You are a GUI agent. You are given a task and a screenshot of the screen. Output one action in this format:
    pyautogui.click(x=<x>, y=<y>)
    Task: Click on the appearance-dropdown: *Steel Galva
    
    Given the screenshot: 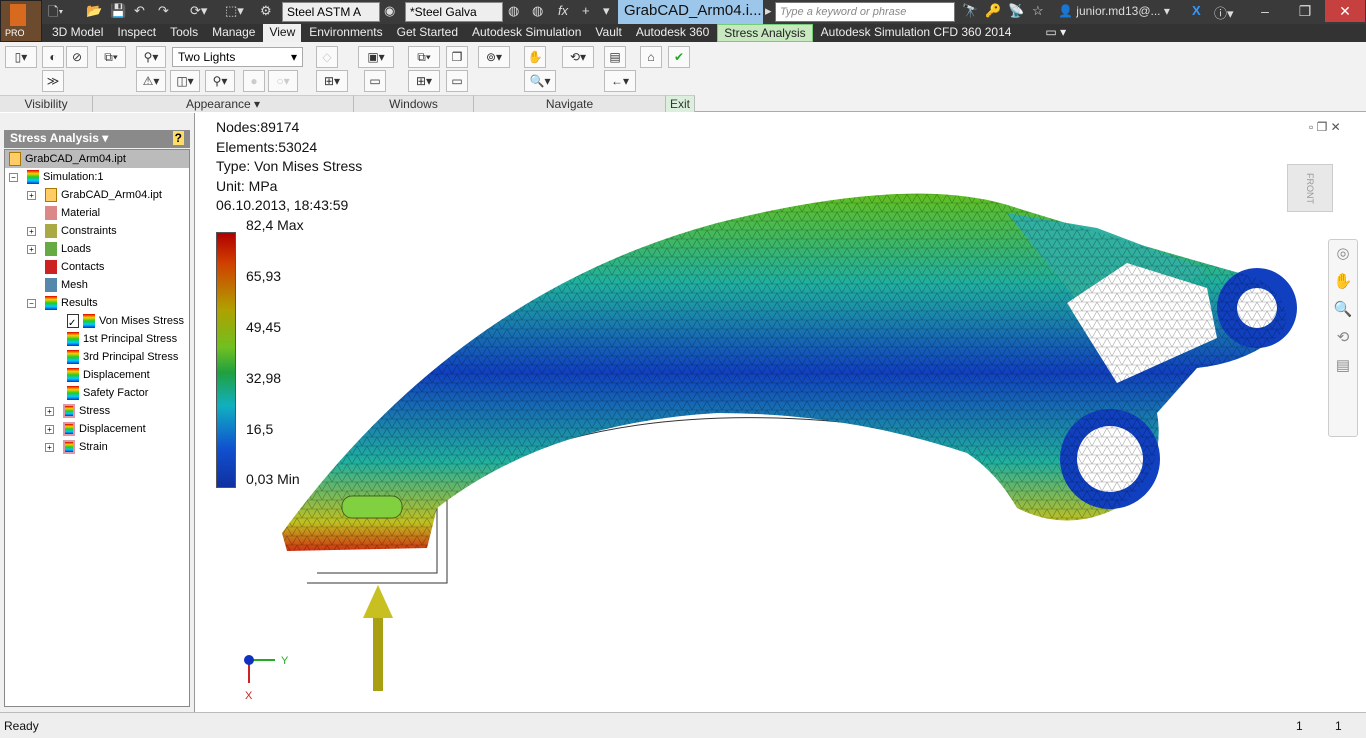 What is the action you would take?
    pyautogui.click(x=454, y=12)
    